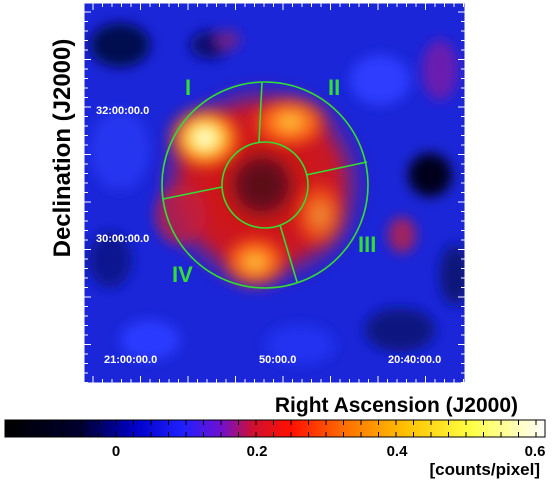 This screenshot has width=553, height=482. Describe the element at coordinates (116, 451) in the screenshot. I see `colorbar-tick-0: 0` at that location.